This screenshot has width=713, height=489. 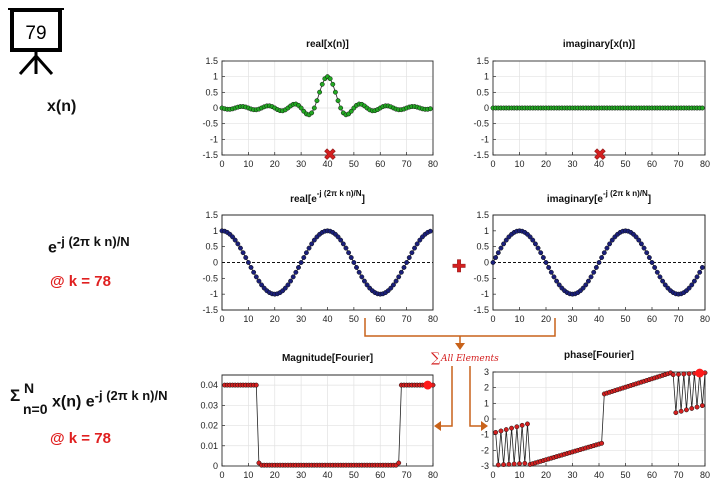 I want to click on plus-icon: ✚, so click(x=459, y=267).